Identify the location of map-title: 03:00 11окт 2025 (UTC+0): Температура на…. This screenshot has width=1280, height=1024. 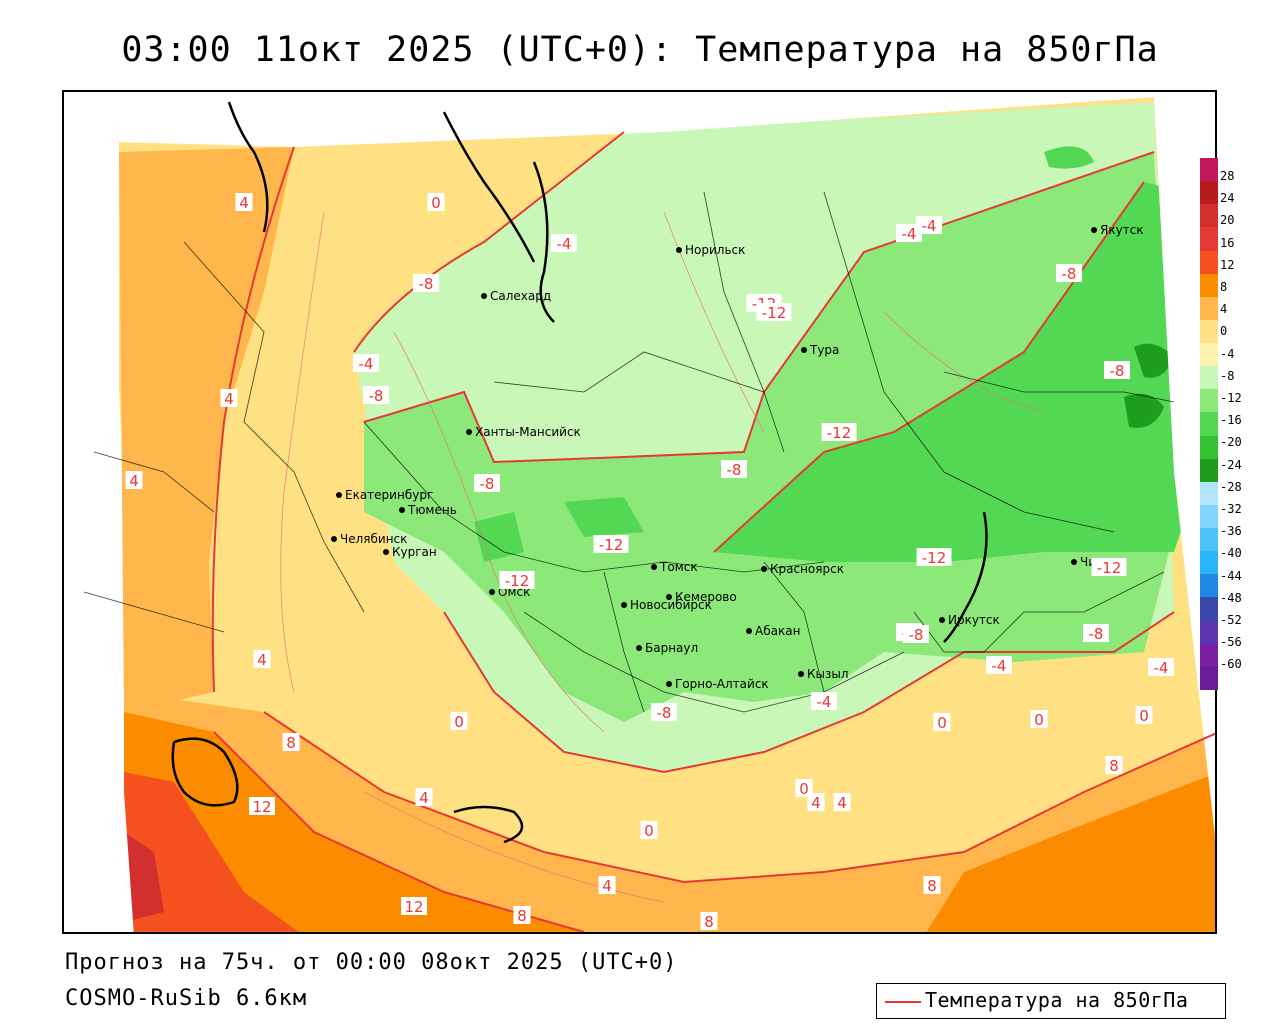
(640, 50).